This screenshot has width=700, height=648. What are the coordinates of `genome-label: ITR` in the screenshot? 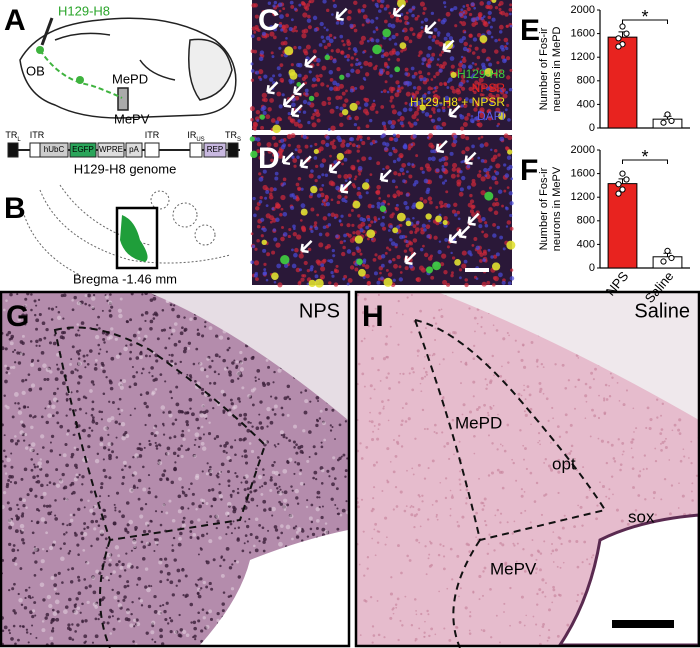 It's located at (152, 135).